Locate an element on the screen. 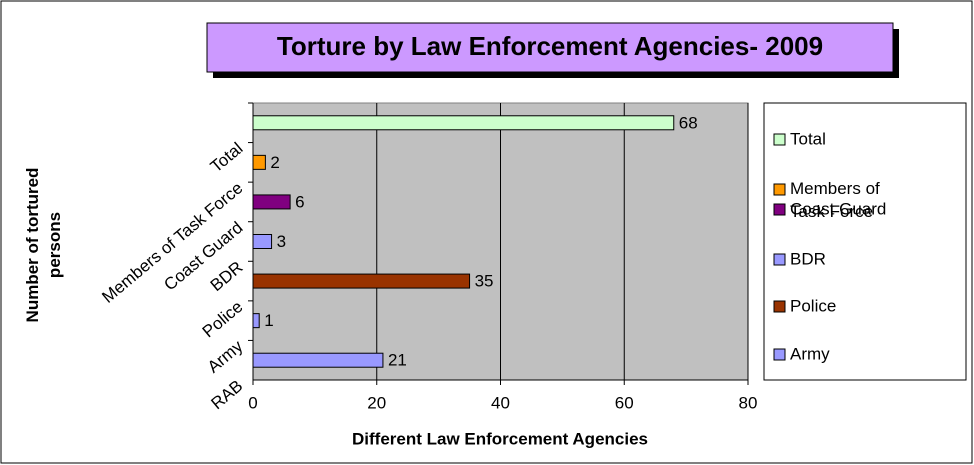 Image resolution: width=974 pixels, height=465 pixels. legend-label: BDR is located at coordinates (808, 258).